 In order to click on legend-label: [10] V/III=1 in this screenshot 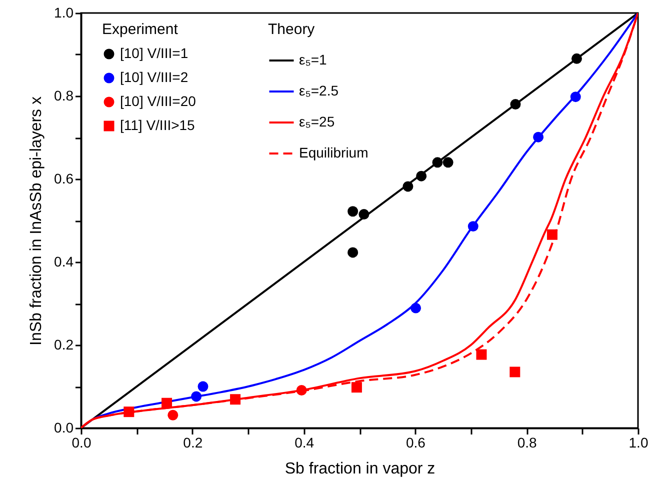, I will do `click(154, 53)`.